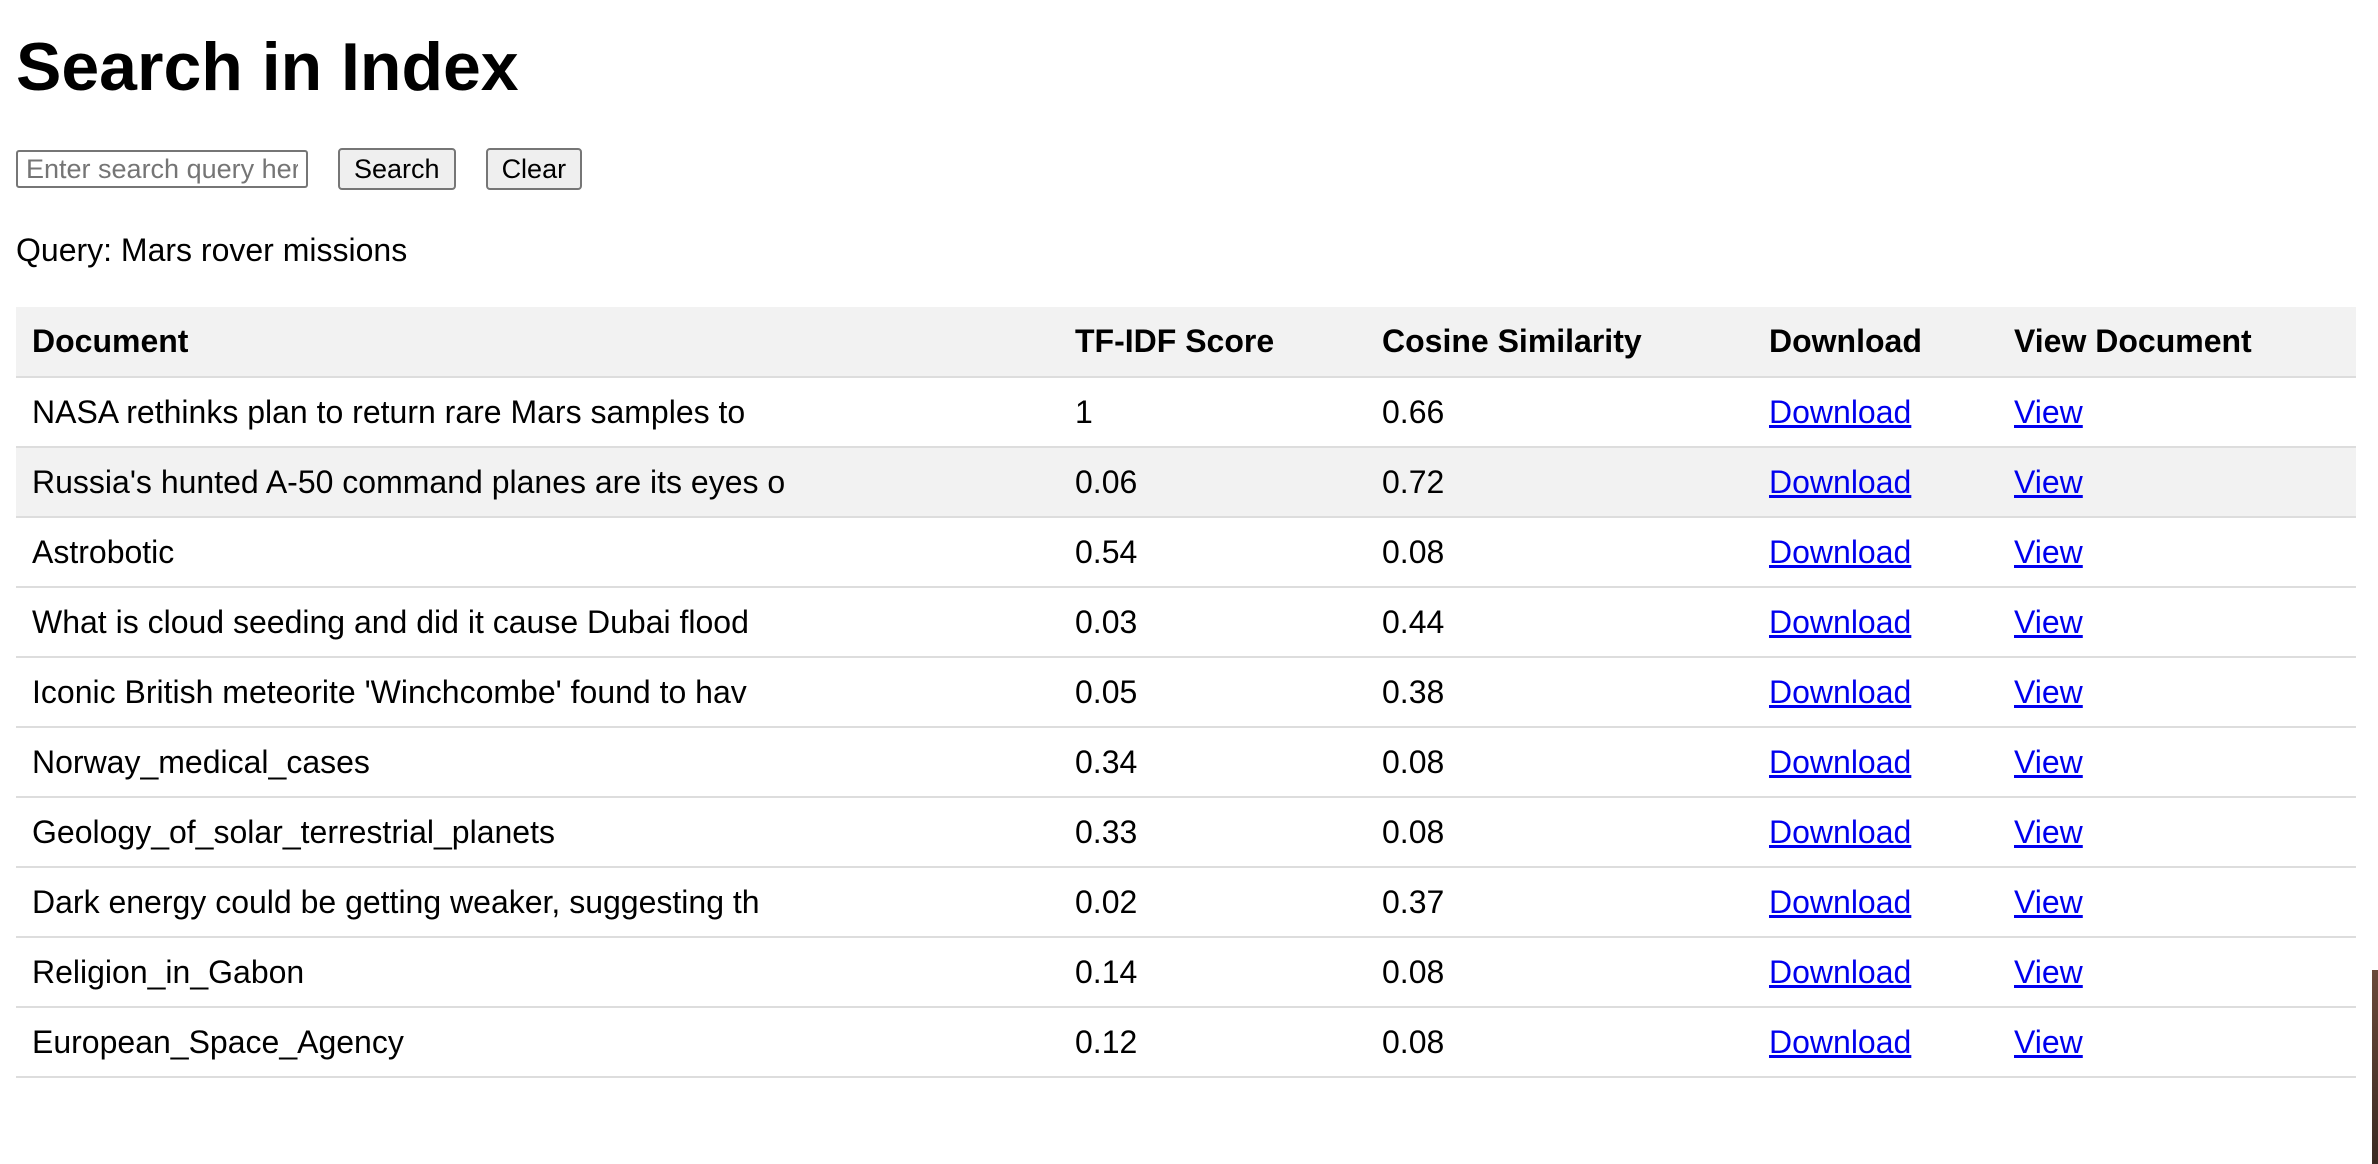 The image size is (2378, 1164). I want to click on cell-tfidf: 0.02, so click(1212, 902).